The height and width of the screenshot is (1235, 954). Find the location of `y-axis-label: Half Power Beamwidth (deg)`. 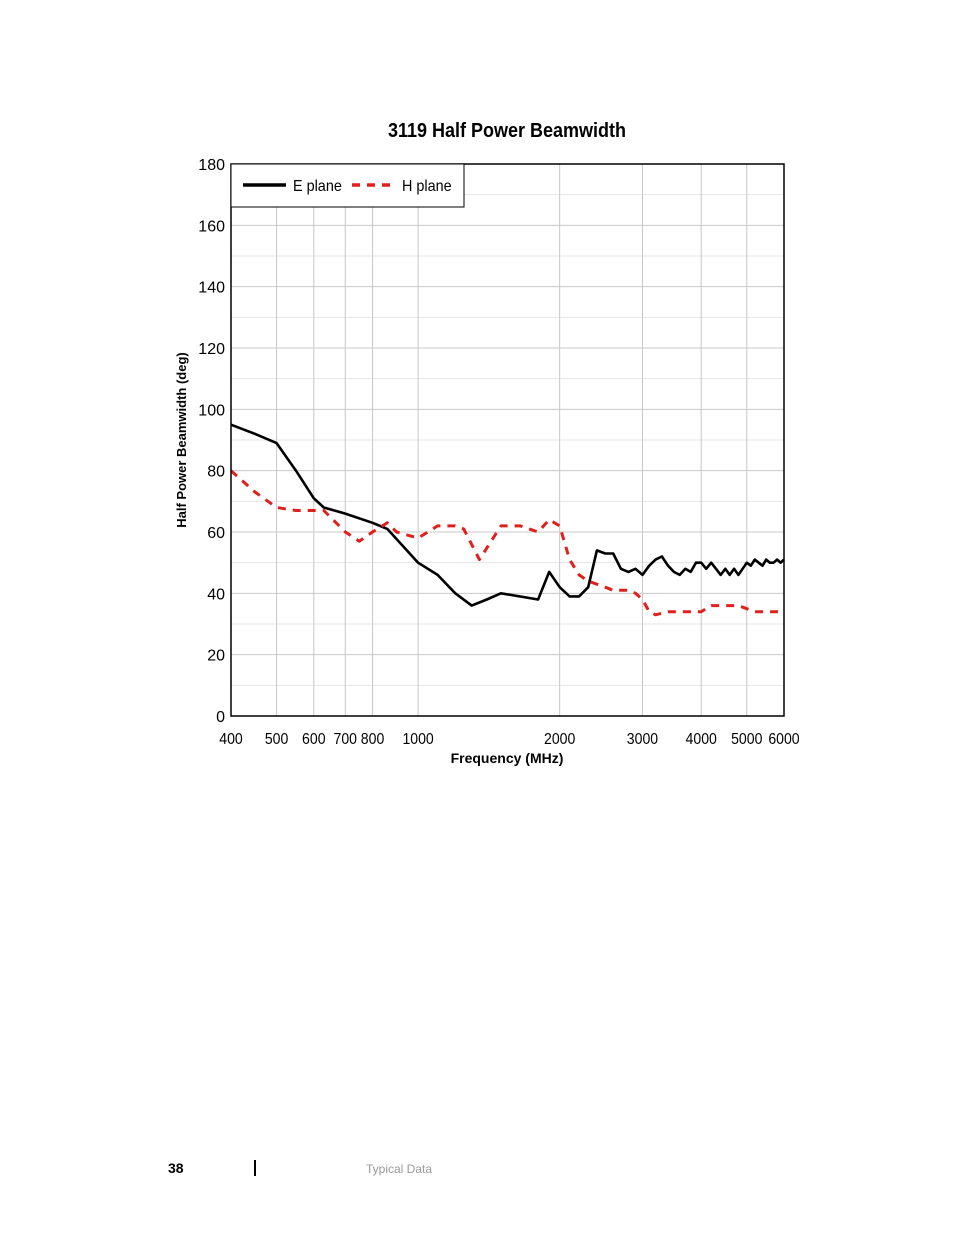

y-axis-label: Half Power Beamwidth (deg) is located at coordinates (181, 440).